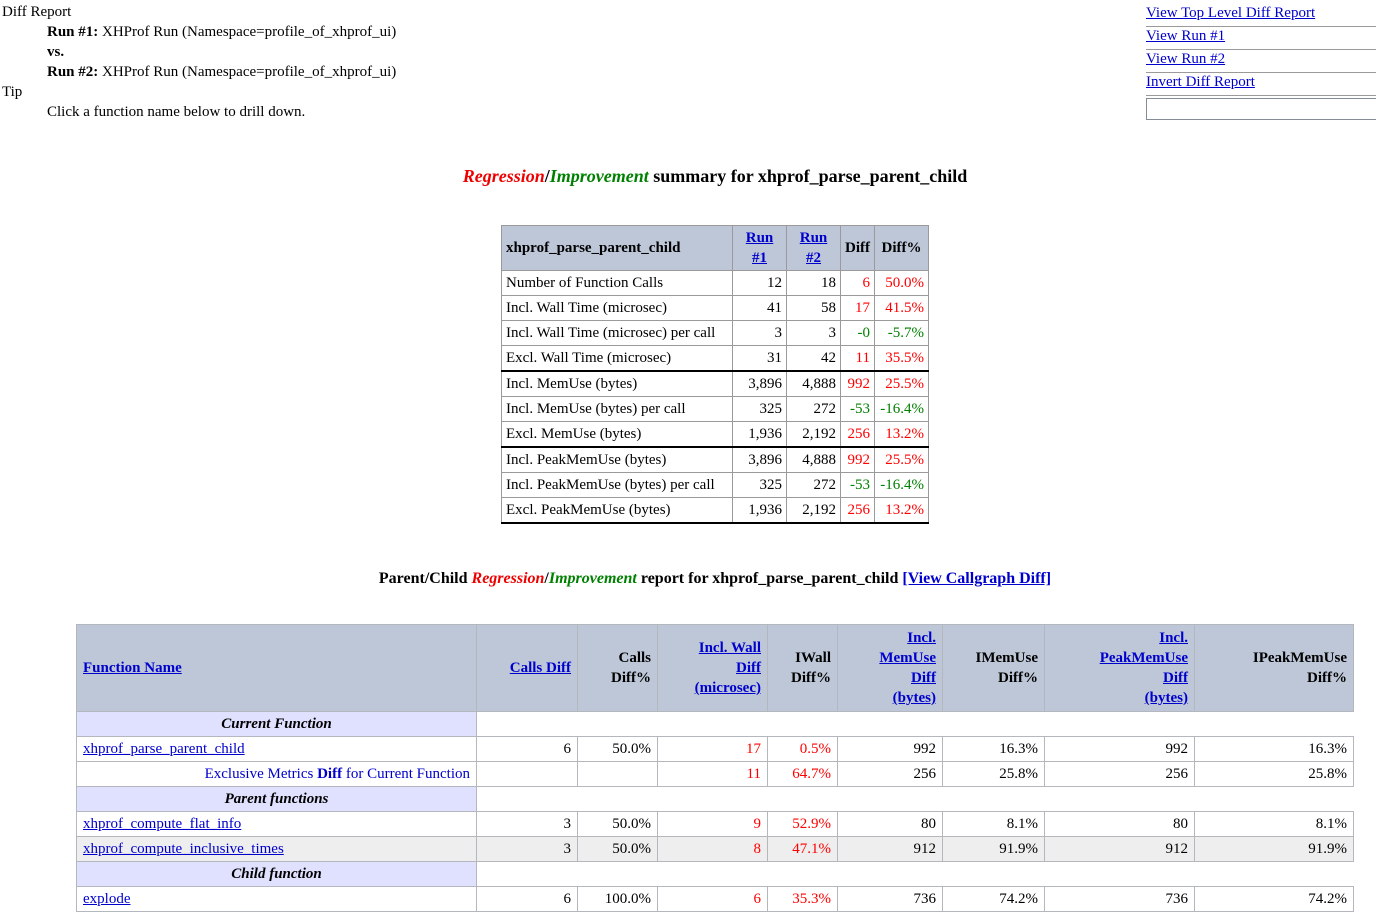  What do you see at coordinates (901, 283) in the screenshot?
I see `diff-pct-value: 50.0%` at bounding box center [901, 283].